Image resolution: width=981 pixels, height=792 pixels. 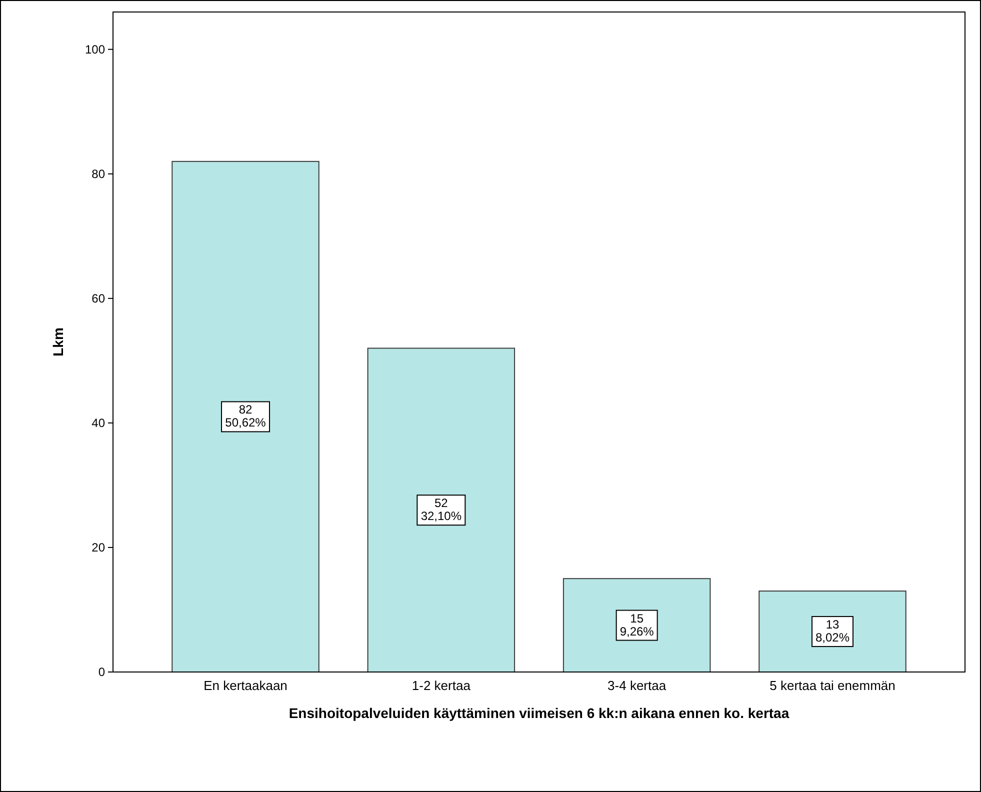 I want to click on data-label: 13 8,02%, so click(x=832, y=631).